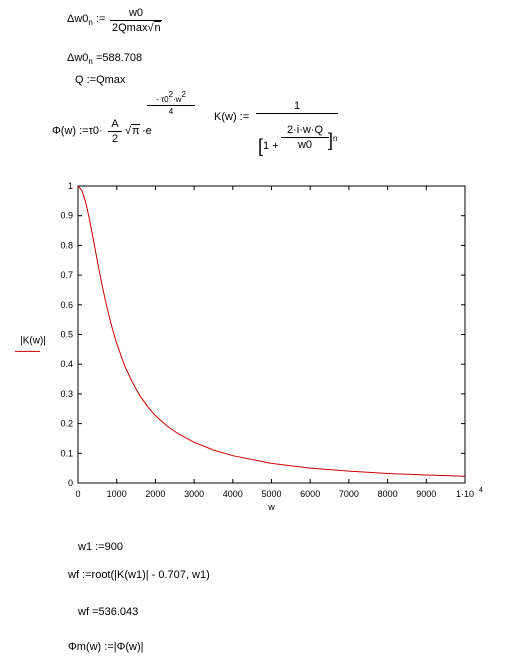  I want to click on y-tick-label: 0.5, so click(66, 335).